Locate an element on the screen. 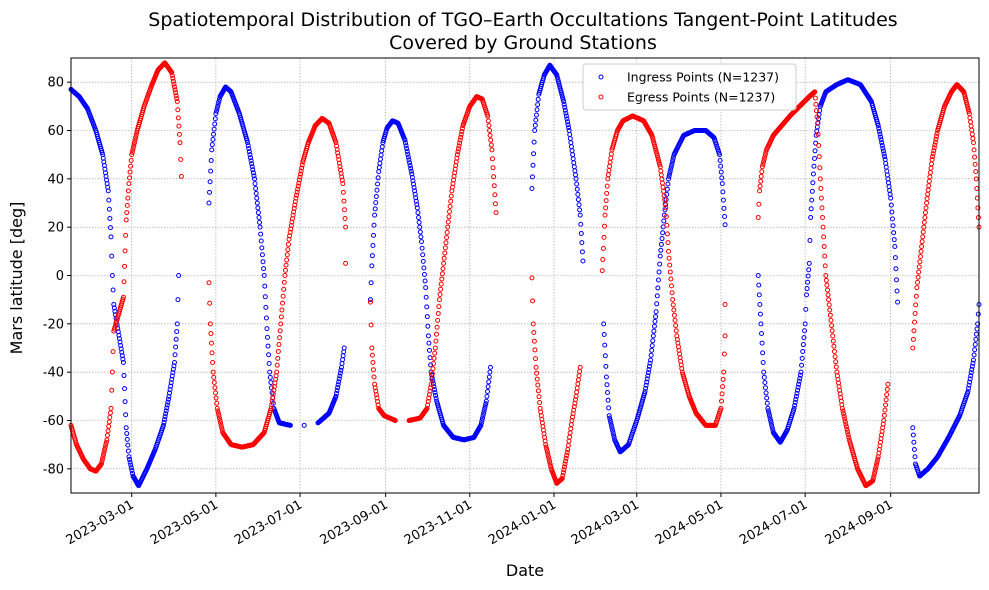 The height and width of the screenshot is (590, 989). legend-marker is located at coordinates (601, 77).